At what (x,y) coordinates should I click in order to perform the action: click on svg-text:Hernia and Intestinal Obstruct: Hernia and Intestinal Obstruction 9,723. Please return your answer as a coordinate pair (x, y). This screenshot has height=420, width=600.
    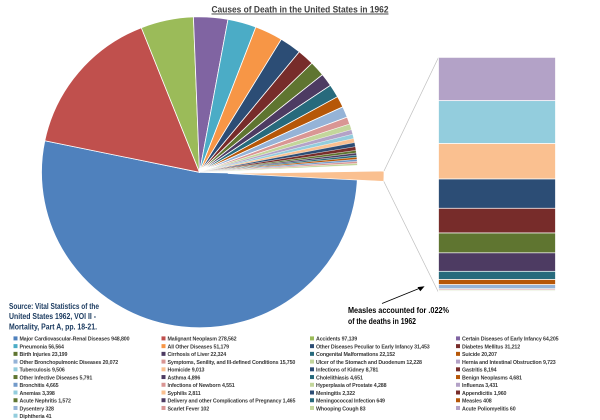
    Looking at the image, I should click on (509, 363).